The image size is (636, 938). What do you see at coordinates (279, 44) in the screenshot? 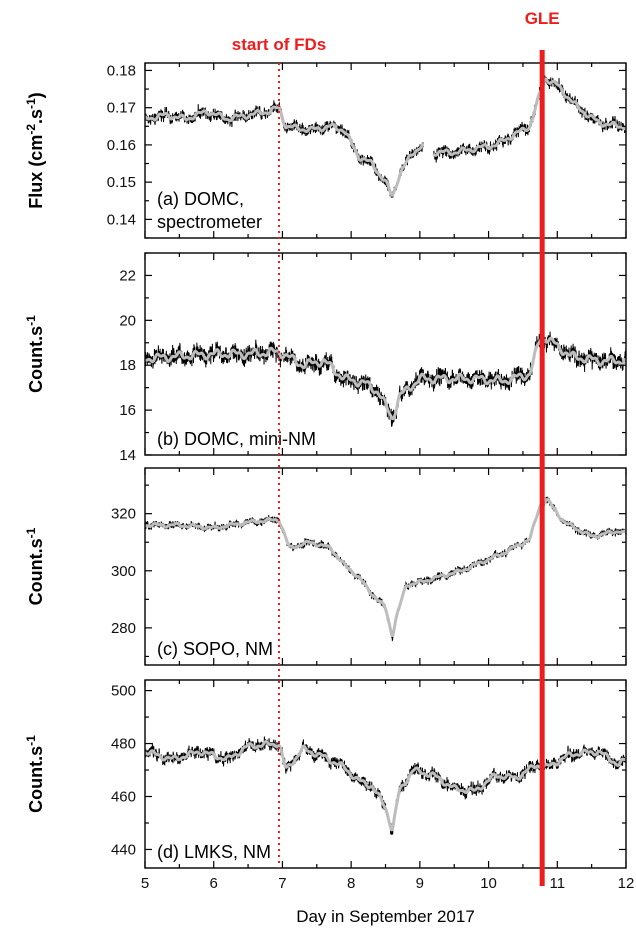
I see `fd-start-label: start of FDs` at bounding box center [279, 44].